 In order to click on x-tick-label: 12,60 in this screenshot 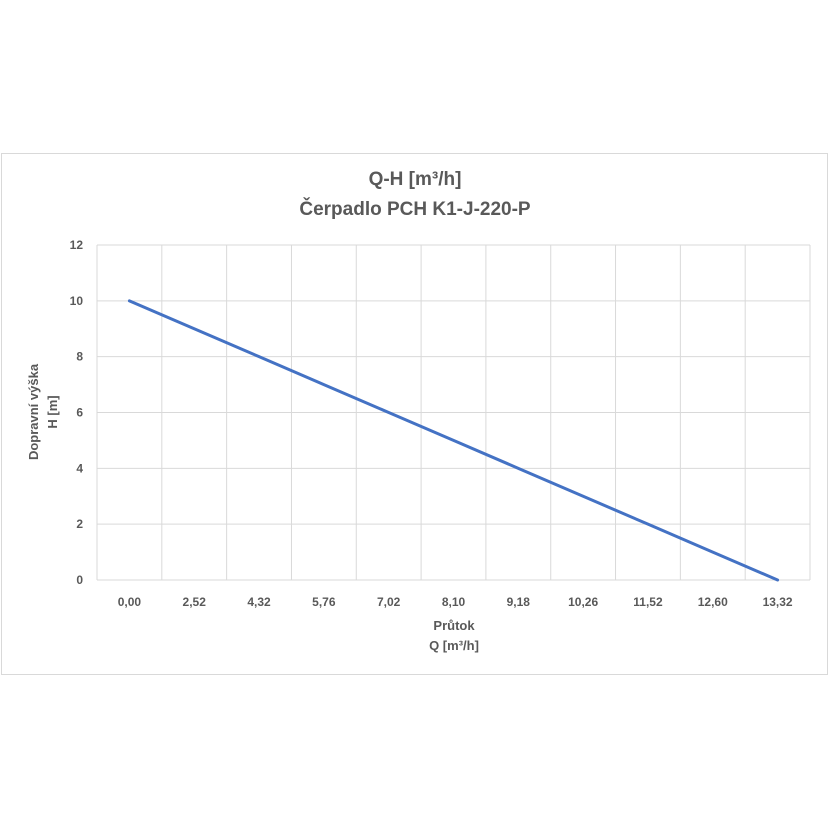, I will do `click(713, 602)`.